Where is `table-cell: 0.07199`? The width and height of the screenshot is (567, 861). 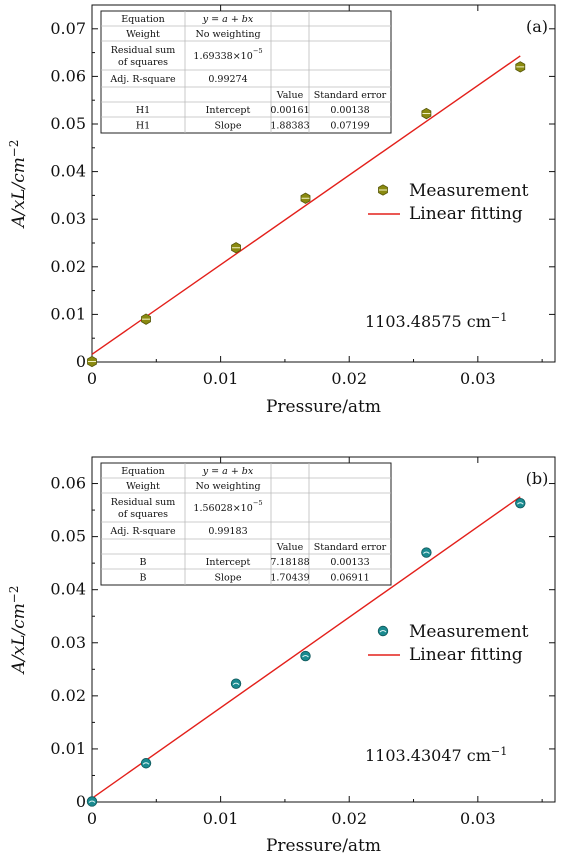
table-cell: 0.07199 is located at coordinates (349, 126).